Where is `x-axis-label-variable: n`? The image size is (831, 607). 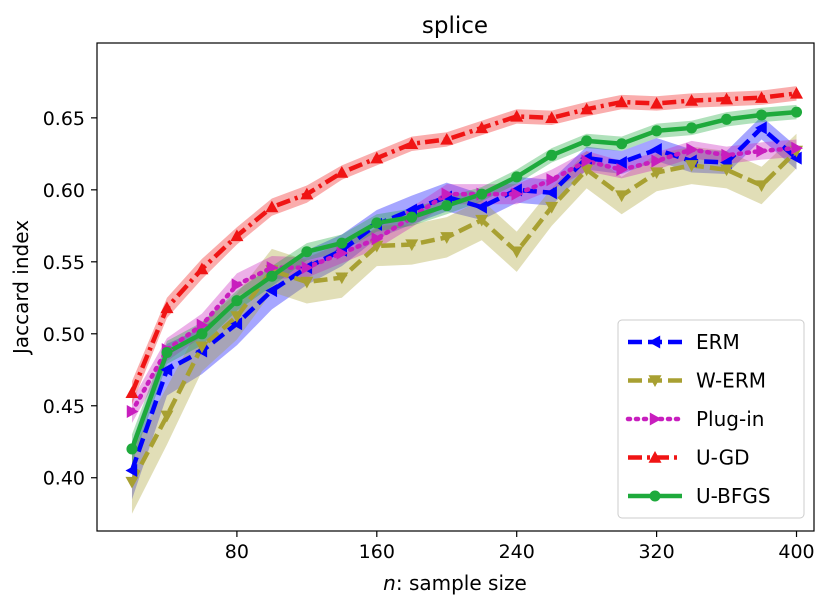
x-axis-label-variable: n is located at coordinates (389, 583).